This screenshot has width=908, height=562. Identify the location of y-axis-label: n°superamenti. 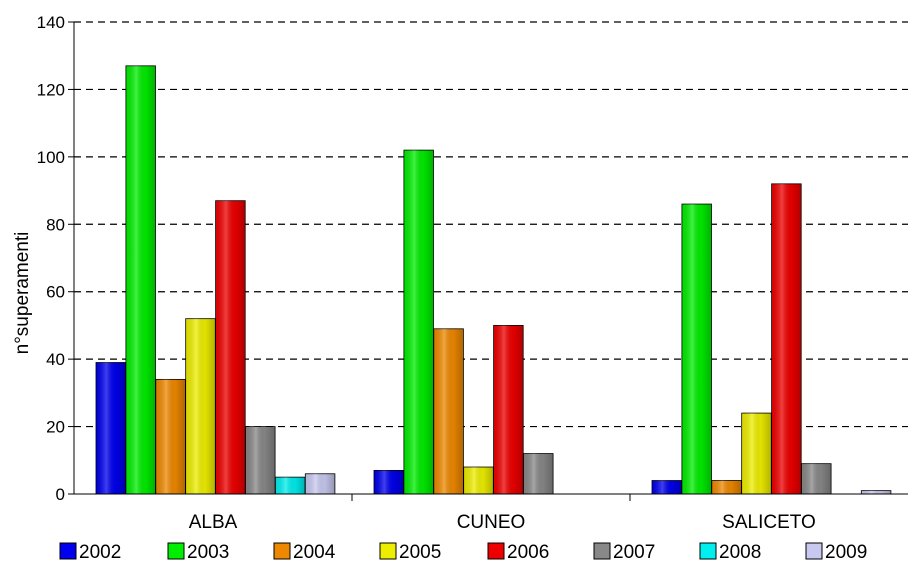
(22, 293).